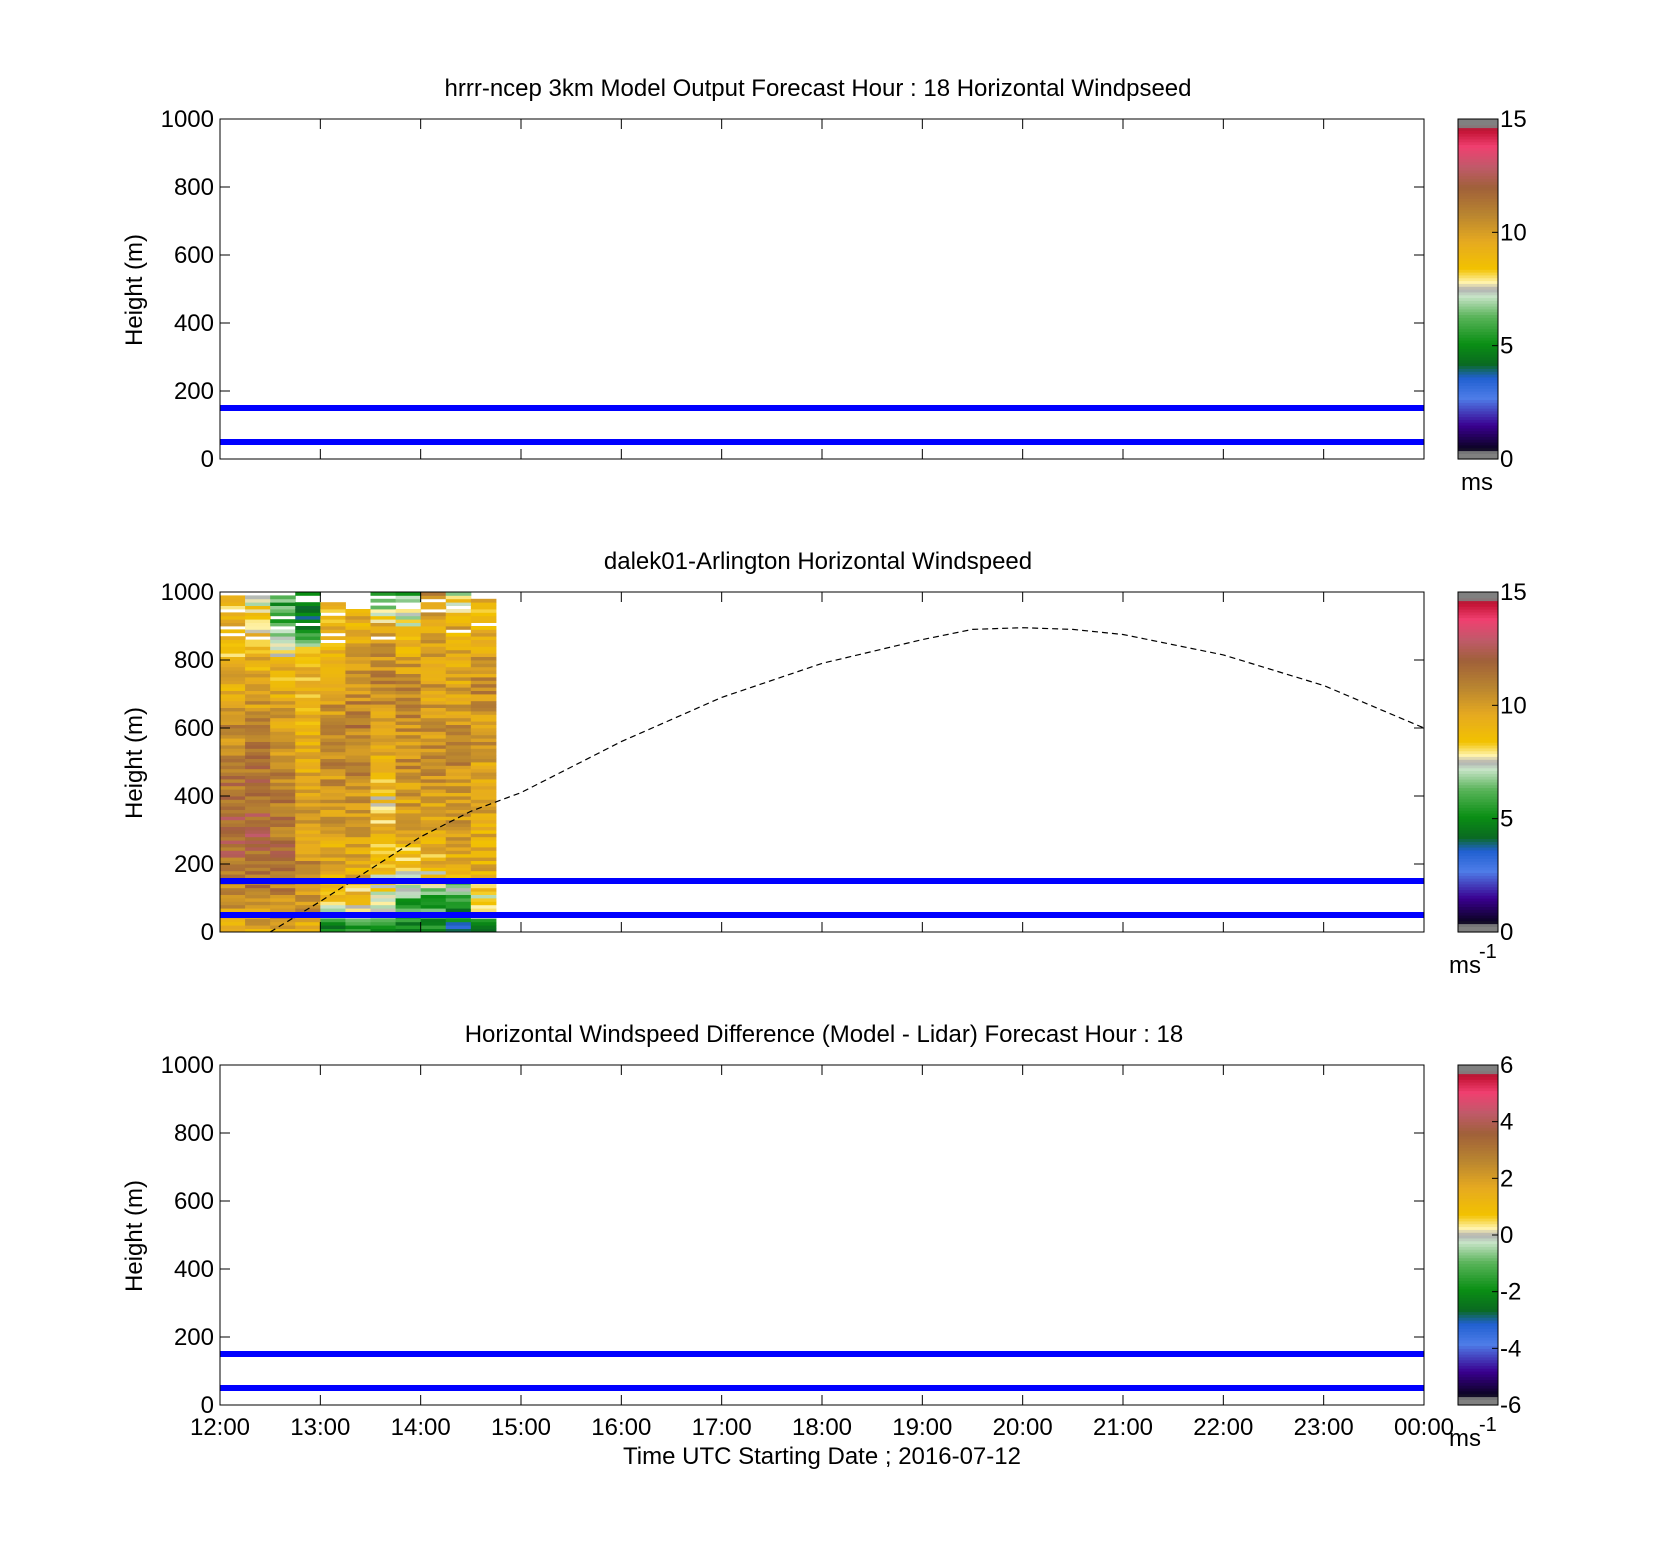 The image size is (1680, 1561). What do you see at coordinates (421, 1427) in the screenshot?
I see `x-tick-label: 14:00` at bounding box center [421, 1427].